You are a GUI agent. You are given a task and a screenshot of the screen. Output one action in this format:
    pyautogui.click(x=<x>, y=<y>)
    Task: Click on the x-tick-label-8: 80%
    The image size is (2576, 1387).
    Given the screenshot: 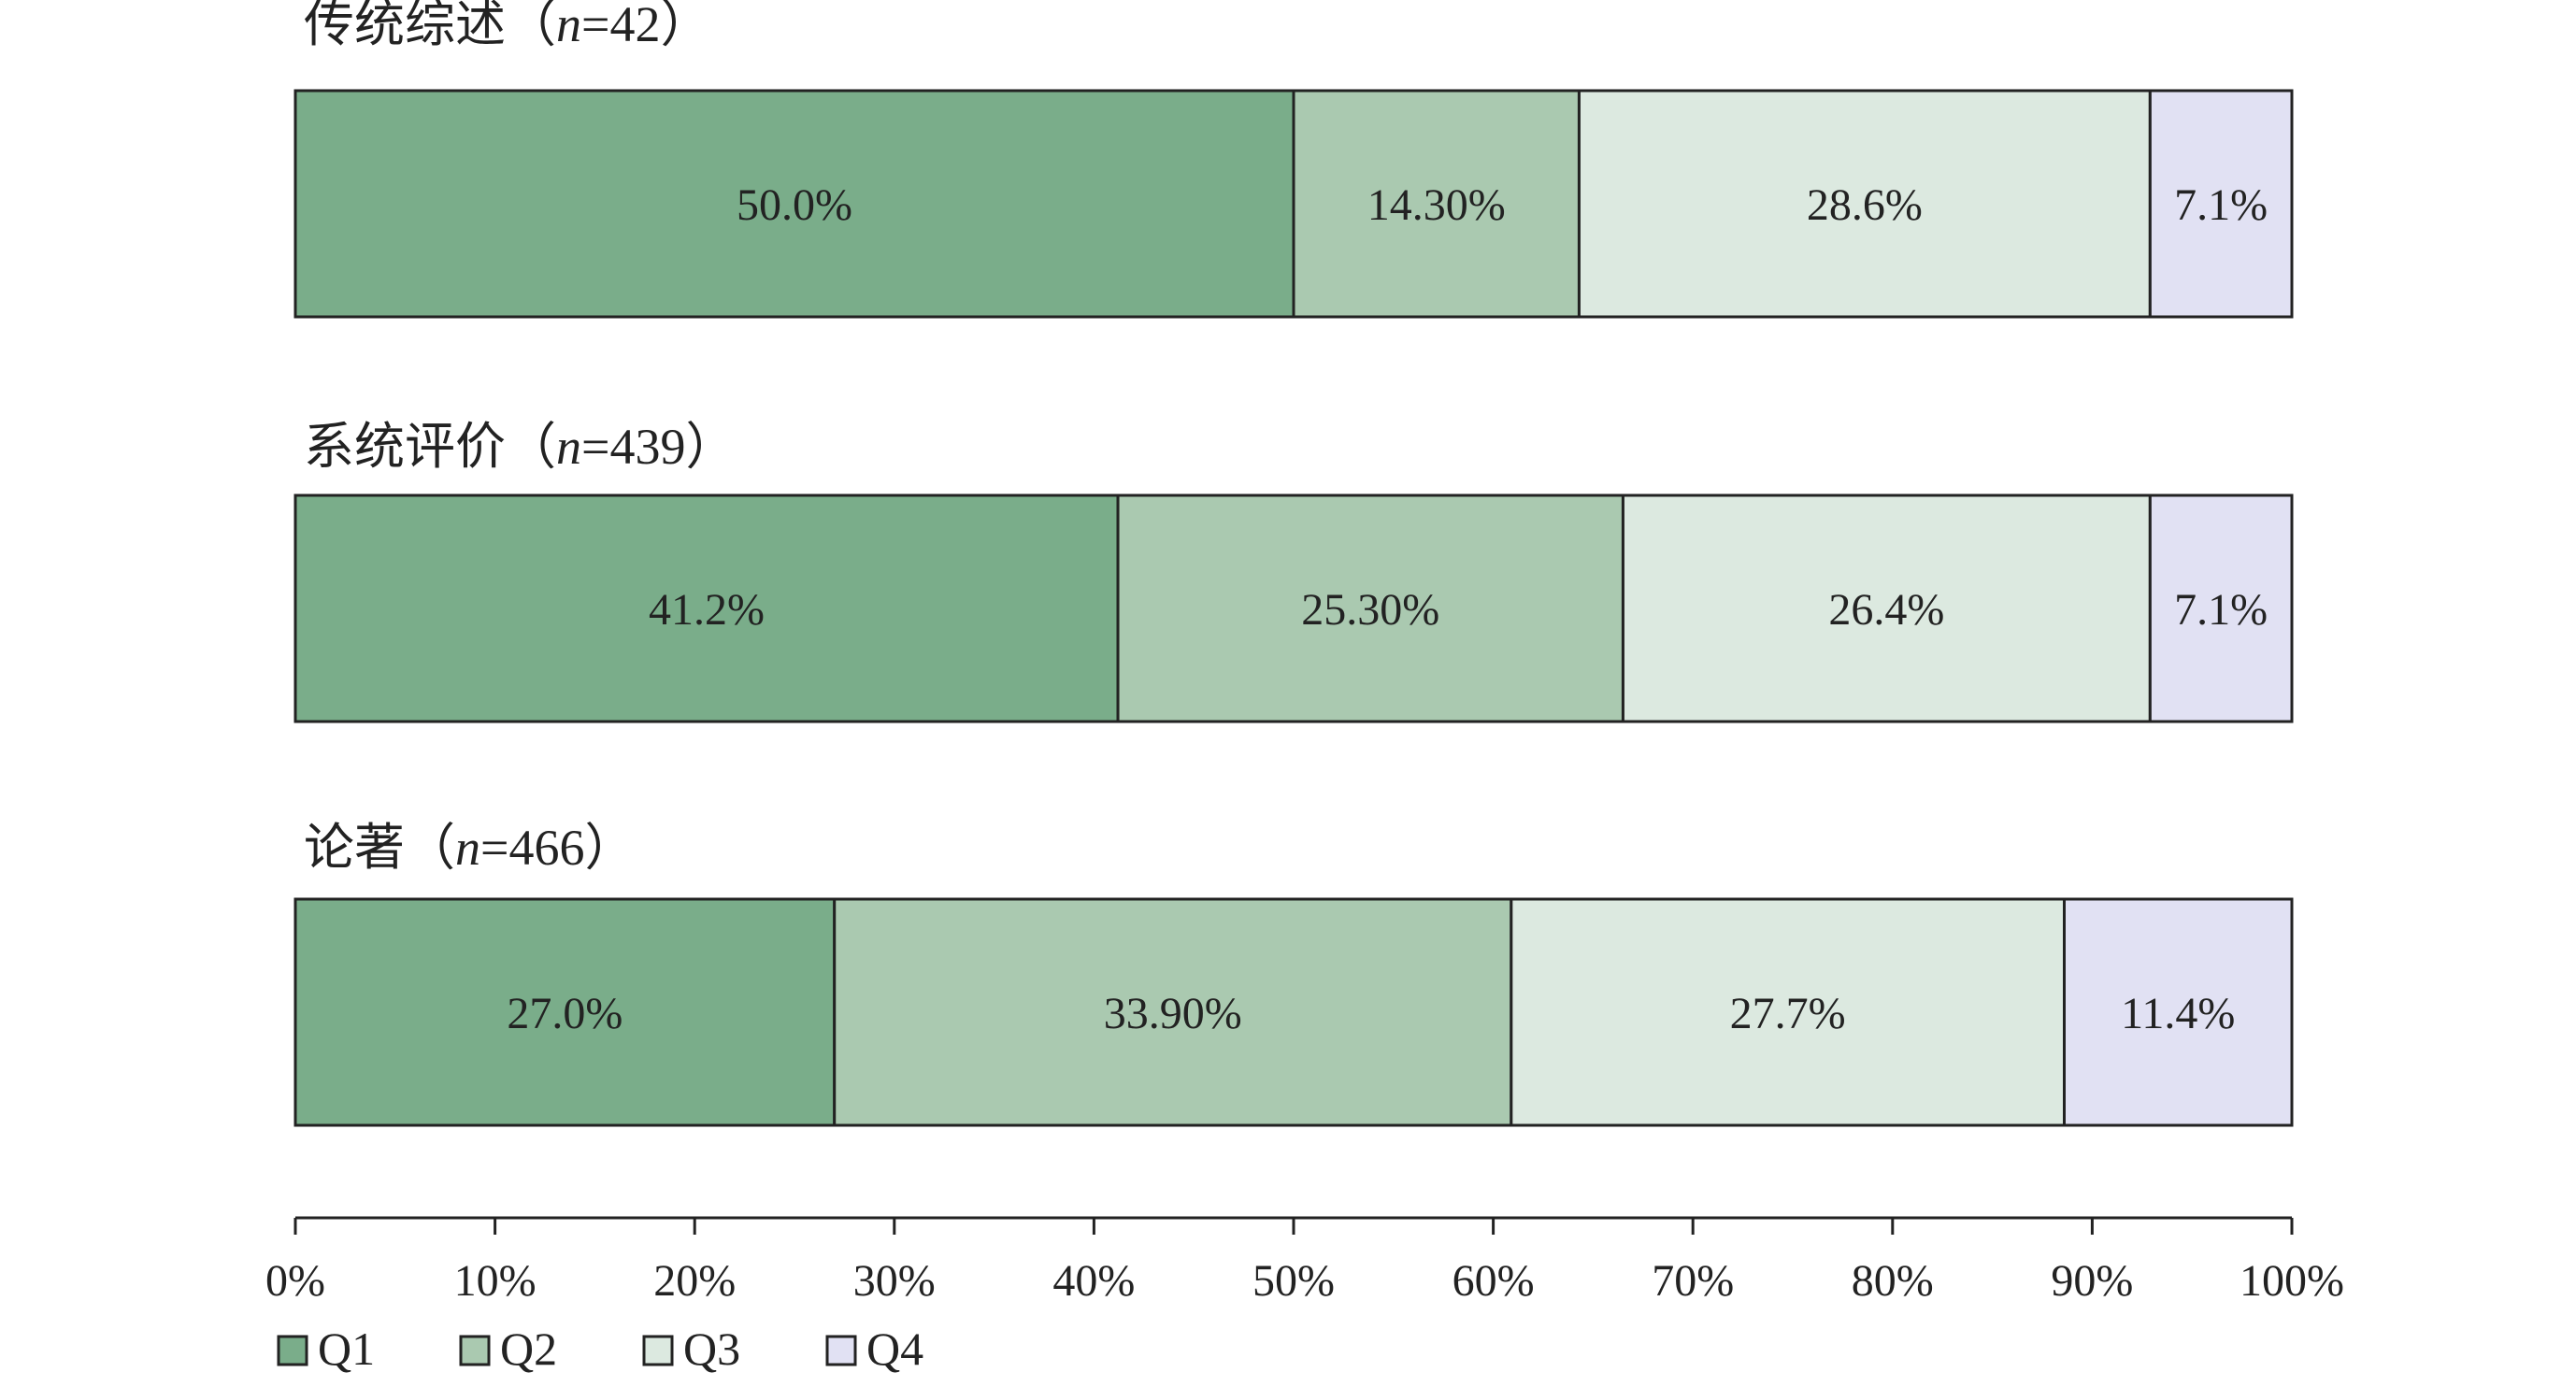 What is the action you would take?
    pyautogui.click(x=1893, y=1281)
    